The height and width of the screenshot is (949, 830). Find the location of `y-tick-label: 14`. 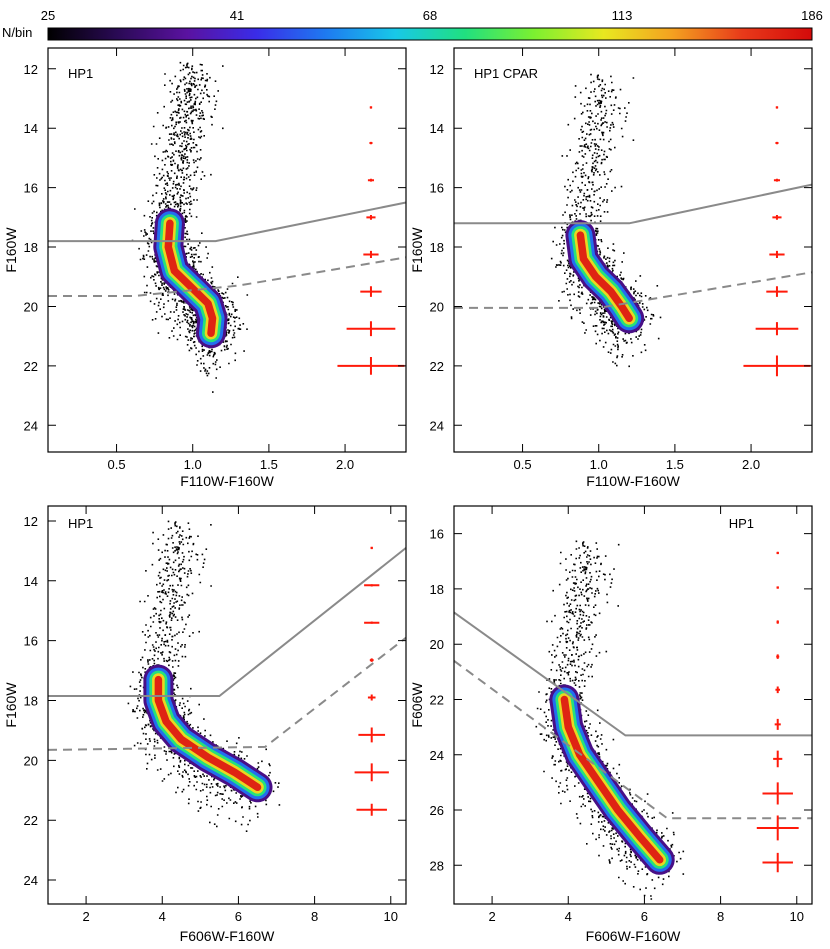

y-tick-label: 14 is located at coordinates (31, 581).